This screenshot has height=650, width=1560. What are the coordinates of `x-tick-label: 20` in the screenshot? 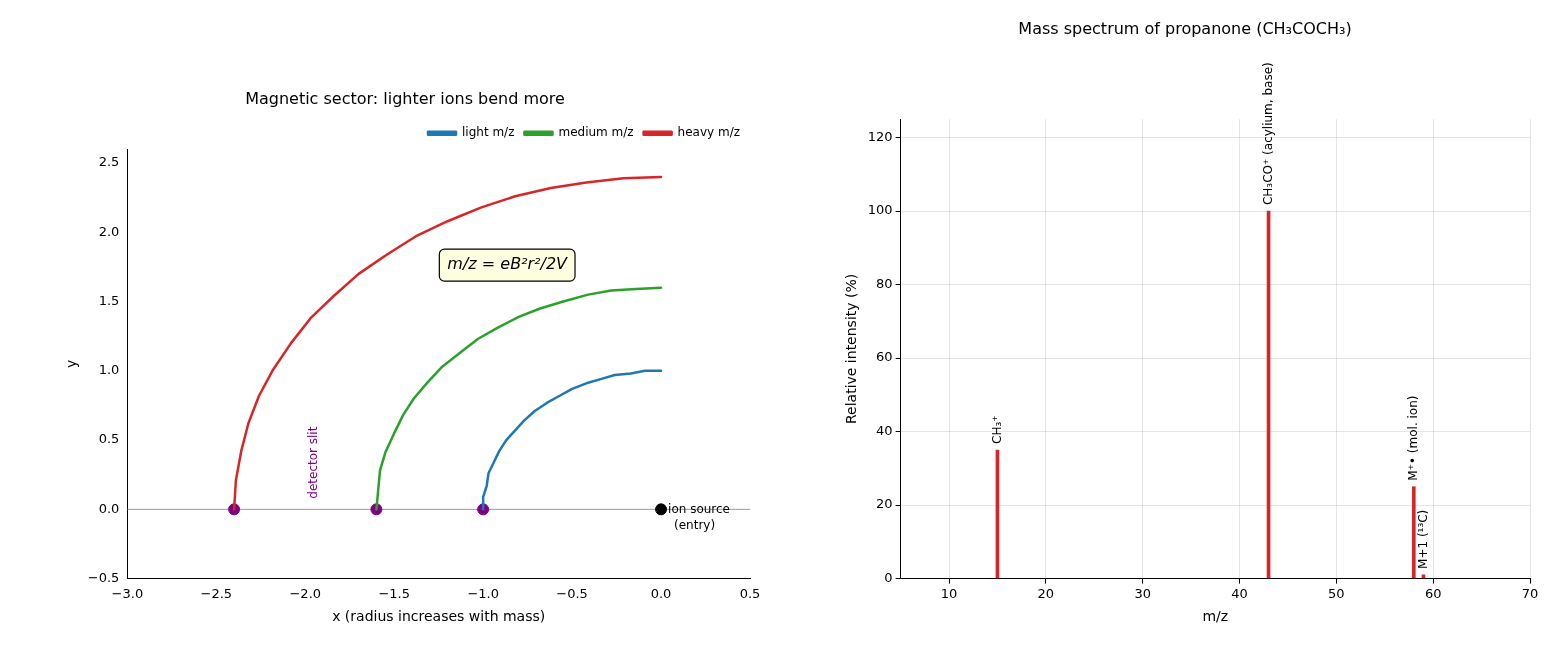 It's located at (1046, 593).